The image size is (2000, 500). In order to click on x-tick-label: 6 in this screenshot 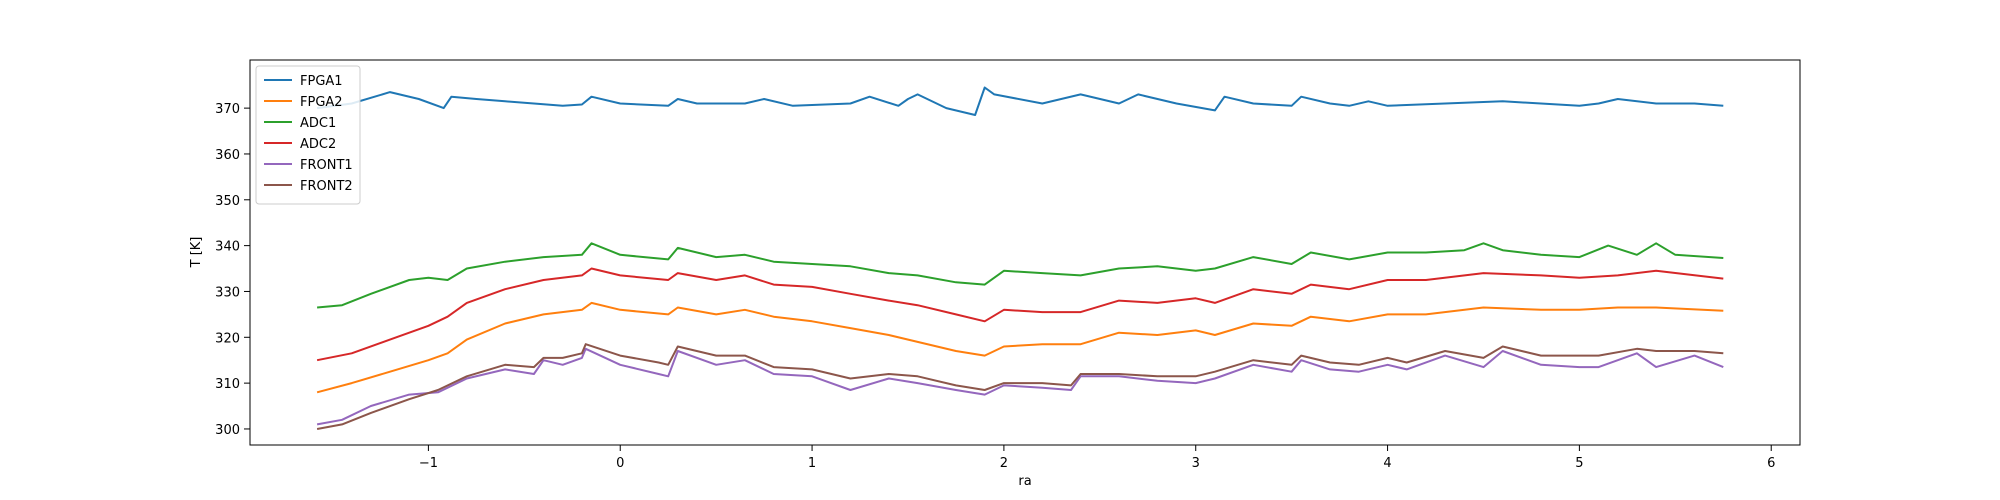, I will do `click(1771, 463)`.